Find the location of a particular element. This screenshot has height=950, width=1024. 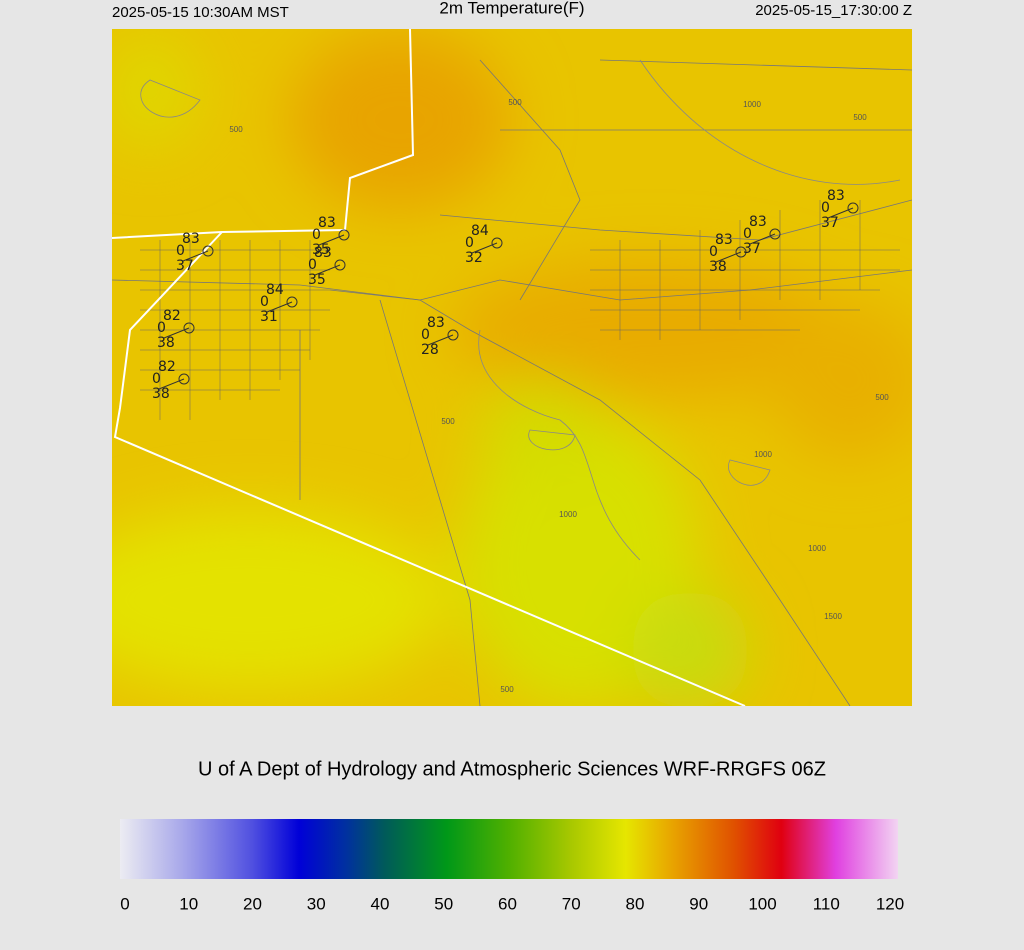

colorbar-tick-label: 90 is located at coordinates (698, 903).